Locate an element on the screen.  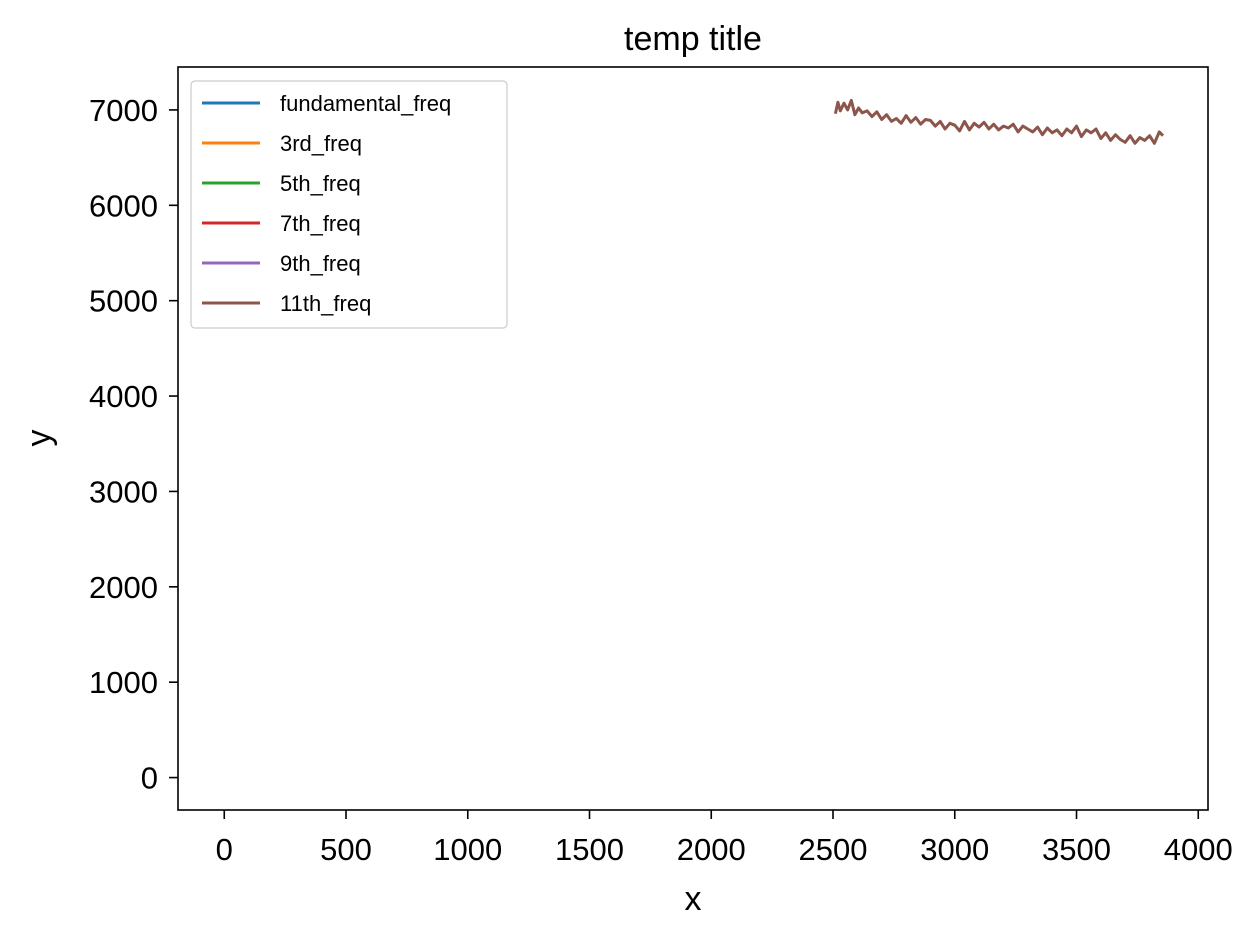
y-axis-ticks: 0 1000 2000 3000 4000 5000 6000 7000 is located at coordinates (133, 444).